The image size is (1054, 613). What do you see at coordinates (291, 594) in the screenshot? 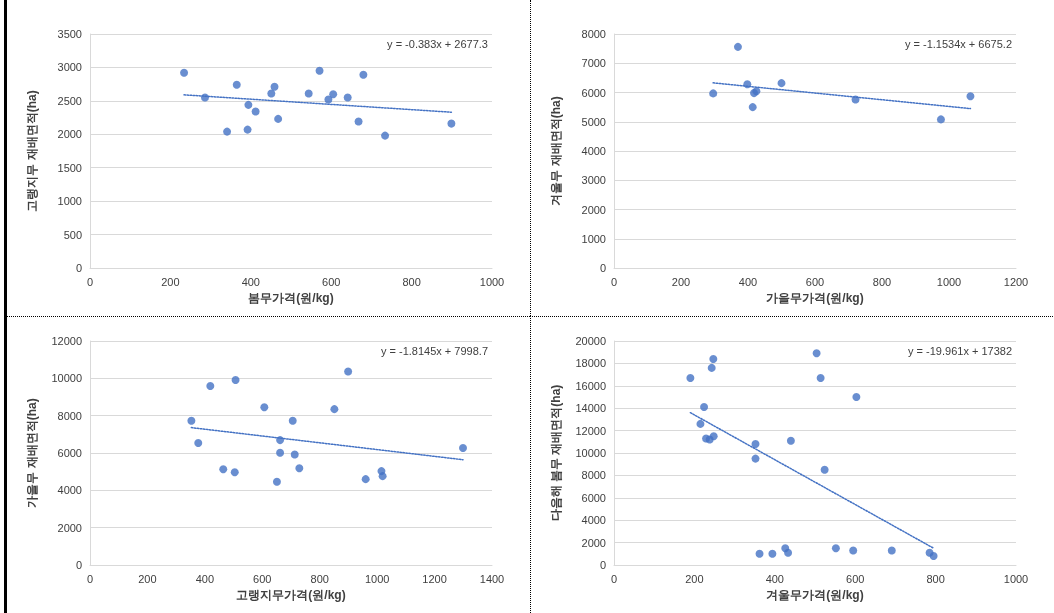
I see `x-axis-title: 고랭지무가격(원/kg)` at bounding box center [291, 594].